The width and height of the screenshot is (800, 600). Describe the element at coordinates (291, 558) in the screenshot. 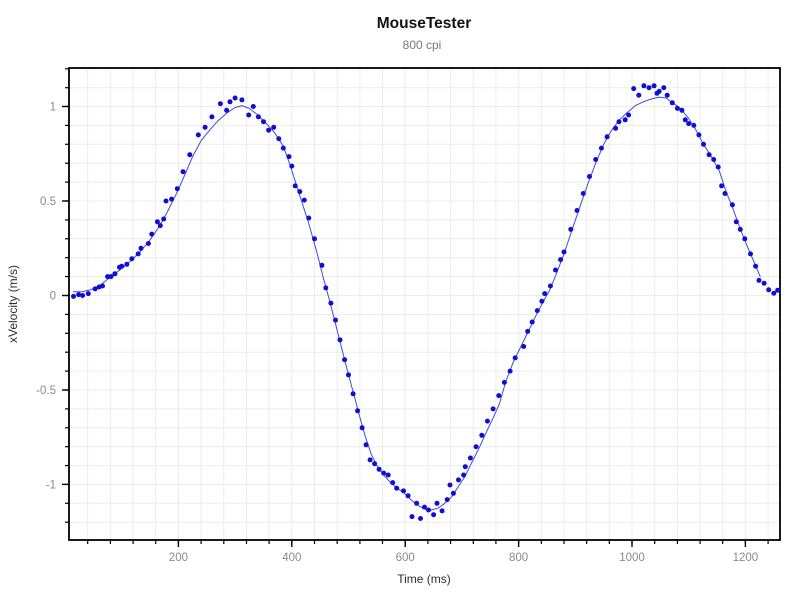

I see `x-tick-label: 400` at that location.